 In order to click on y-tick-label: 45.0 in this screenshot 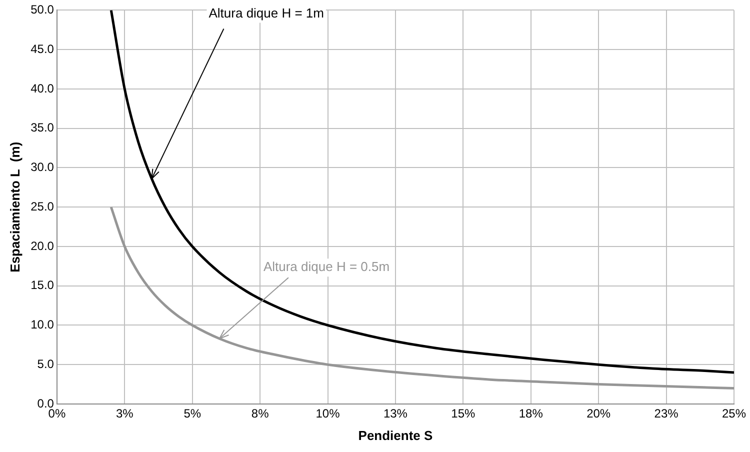, I will do `click(42, 49)`.